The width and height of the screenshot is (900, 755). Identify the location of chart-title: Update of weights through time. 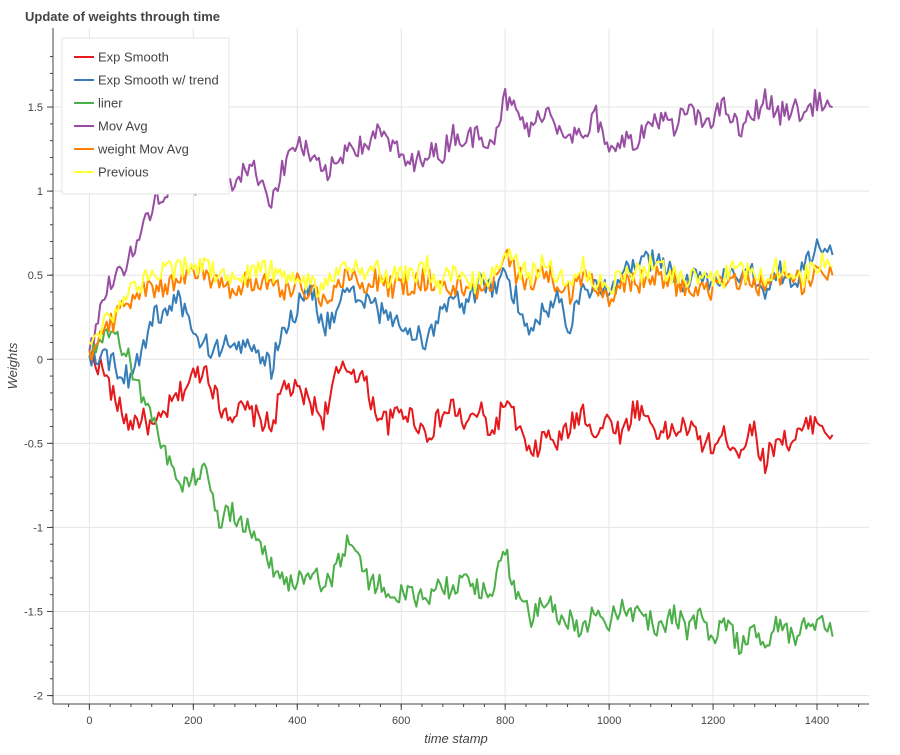
(122, 16).